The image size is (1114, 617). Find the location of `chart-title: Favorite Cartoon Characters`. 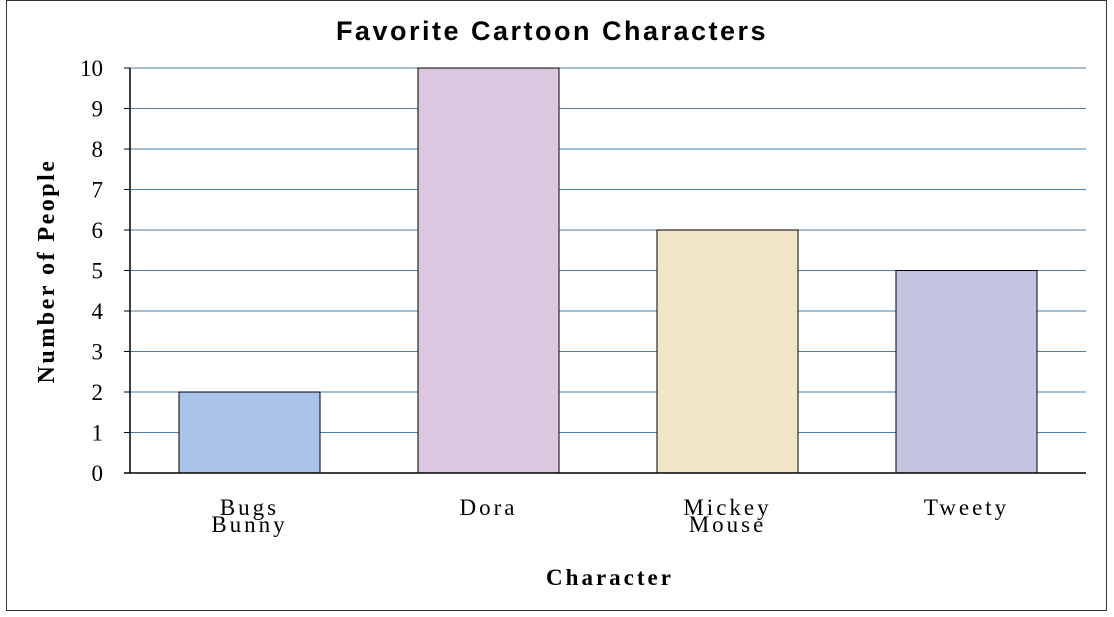

chart-title: Favorite Cartoon Characters is located at coordinates (552, 31).